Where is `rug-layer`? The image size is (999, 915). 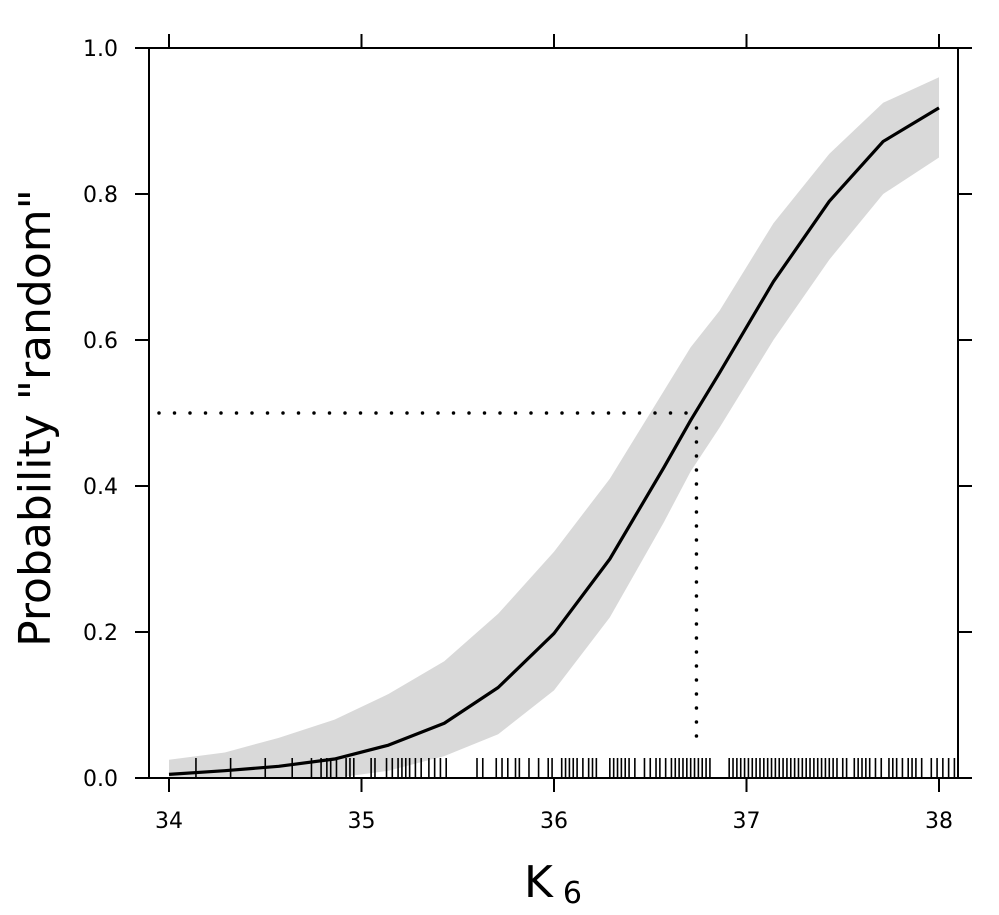
rug-layer is located at coordinates (575, 768).